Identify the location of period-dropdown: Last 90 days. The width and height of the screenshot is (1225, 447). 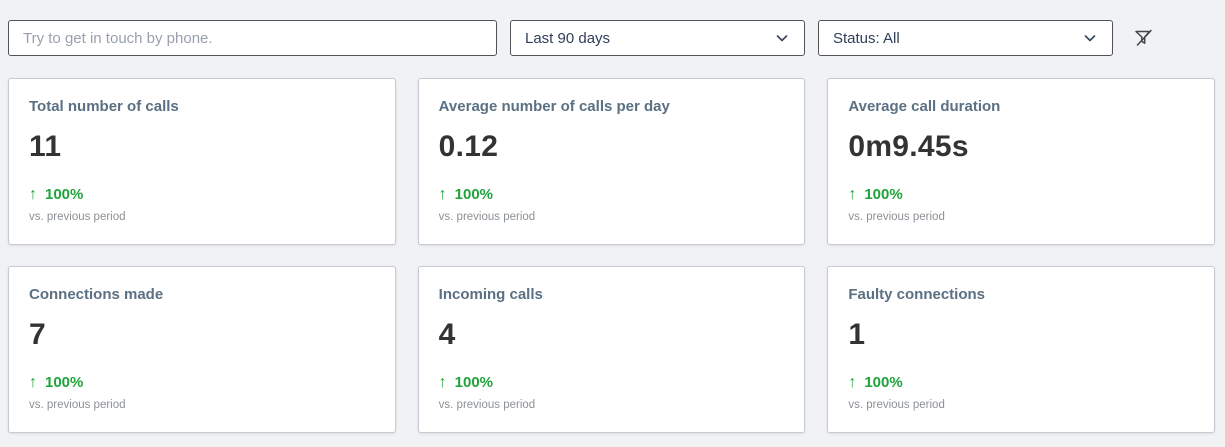
(657, 38).